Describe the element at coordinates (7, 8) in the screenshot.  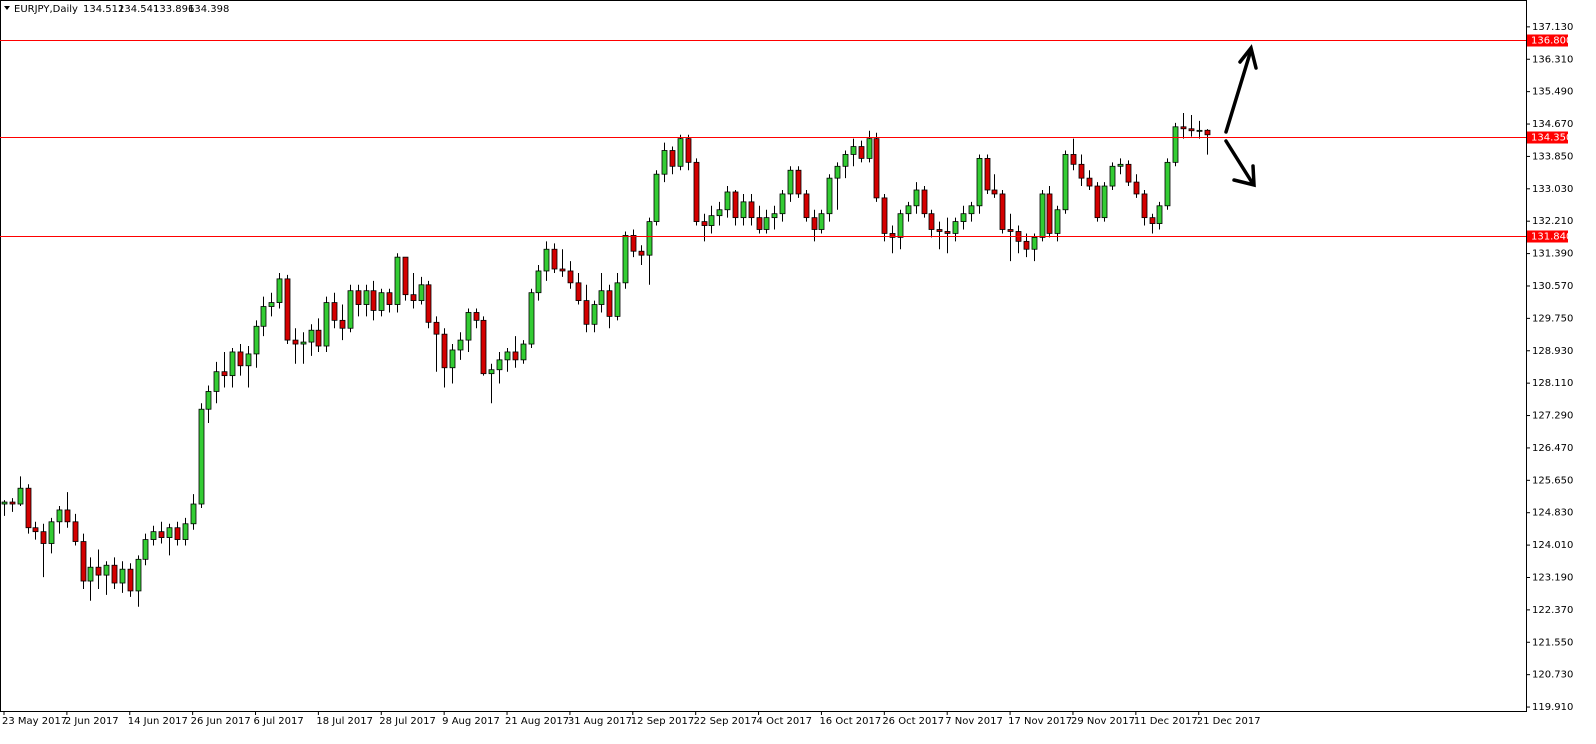
I see `title-icon` at that location.